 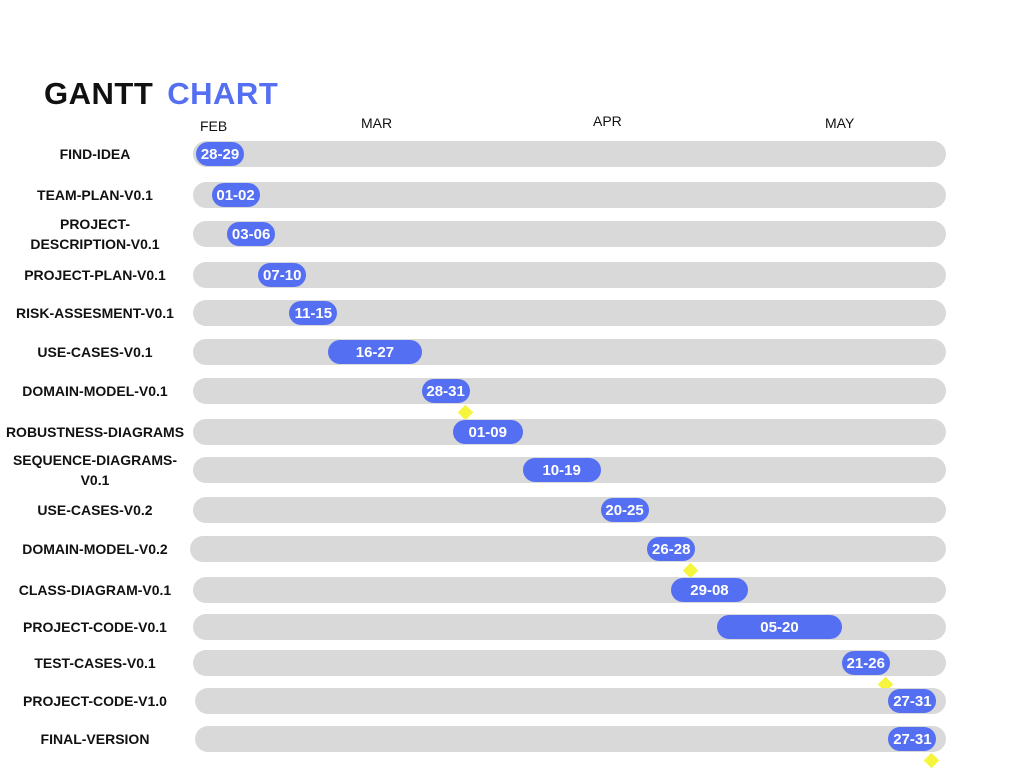 I want to click on task-label: TEST-CASES-V0.1, so click(x=95, y=663).